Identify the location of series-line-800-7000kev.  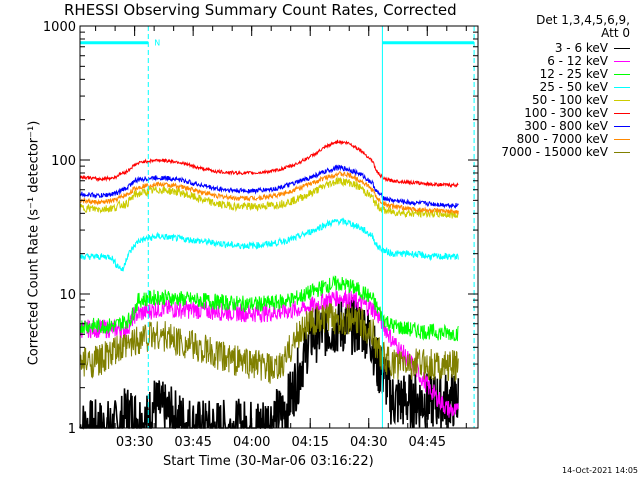
(269, 192).